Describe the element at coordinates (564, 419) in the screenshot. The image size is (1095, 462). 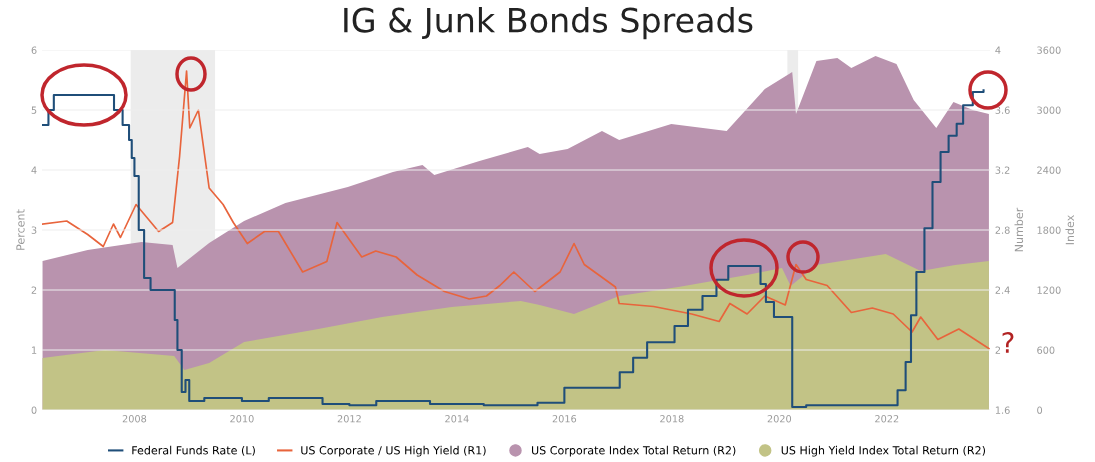
I see `x-tick-label: 2016` at that location.